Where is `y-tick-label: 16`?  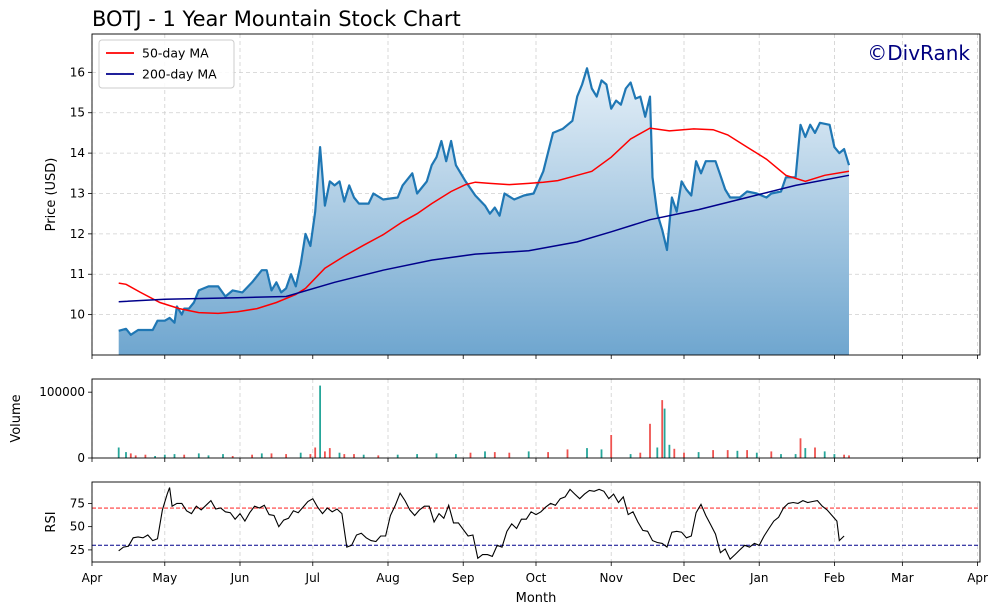 y-tick-label: 16 is located at coordinates (77, 72).